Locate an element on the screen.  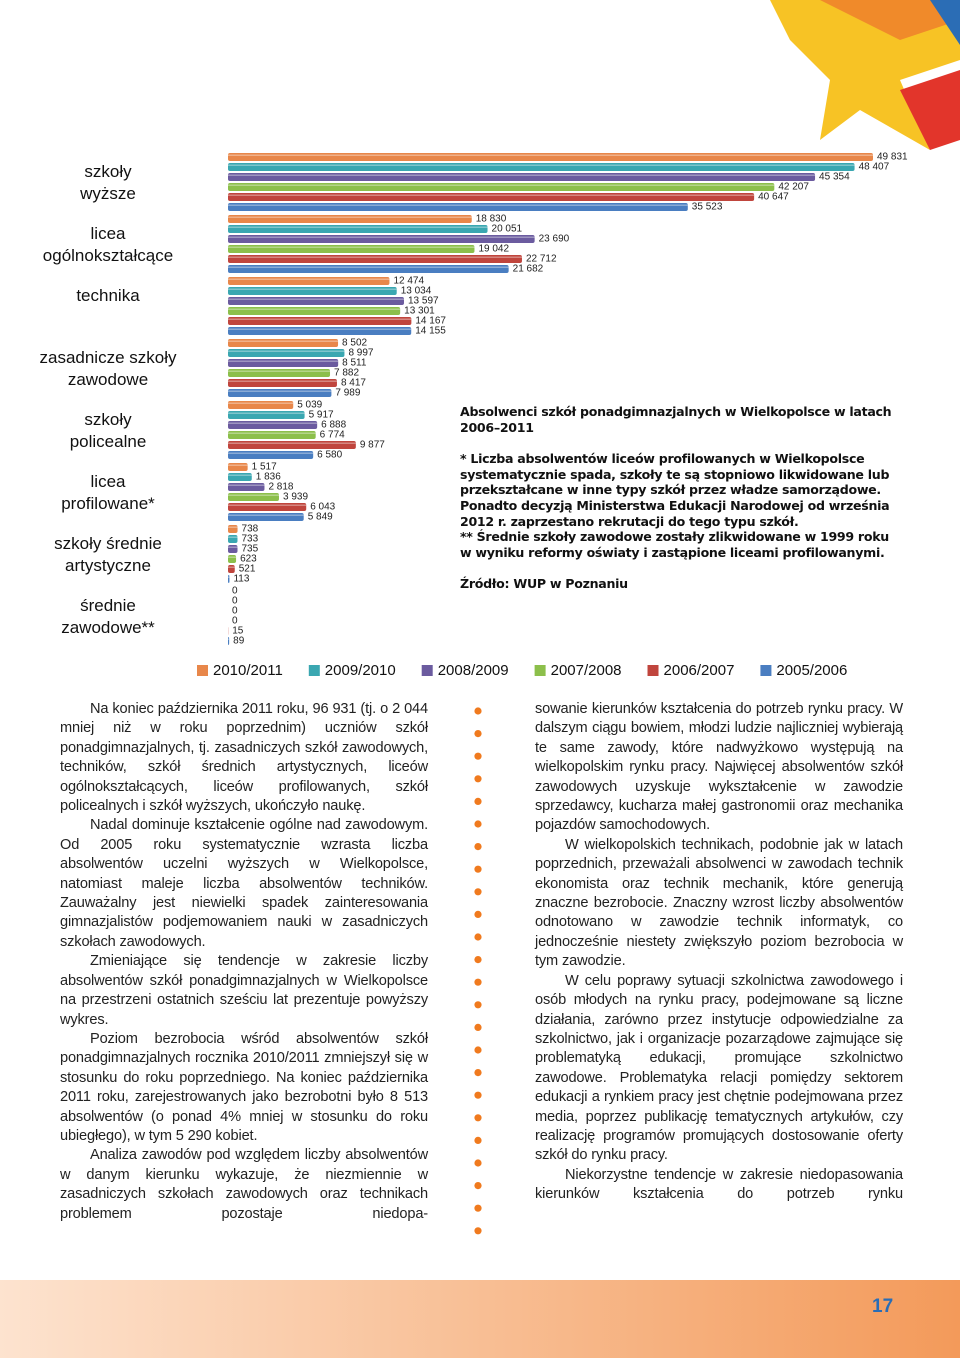
data-label: 13 597 is located at coordinates (423, 301).